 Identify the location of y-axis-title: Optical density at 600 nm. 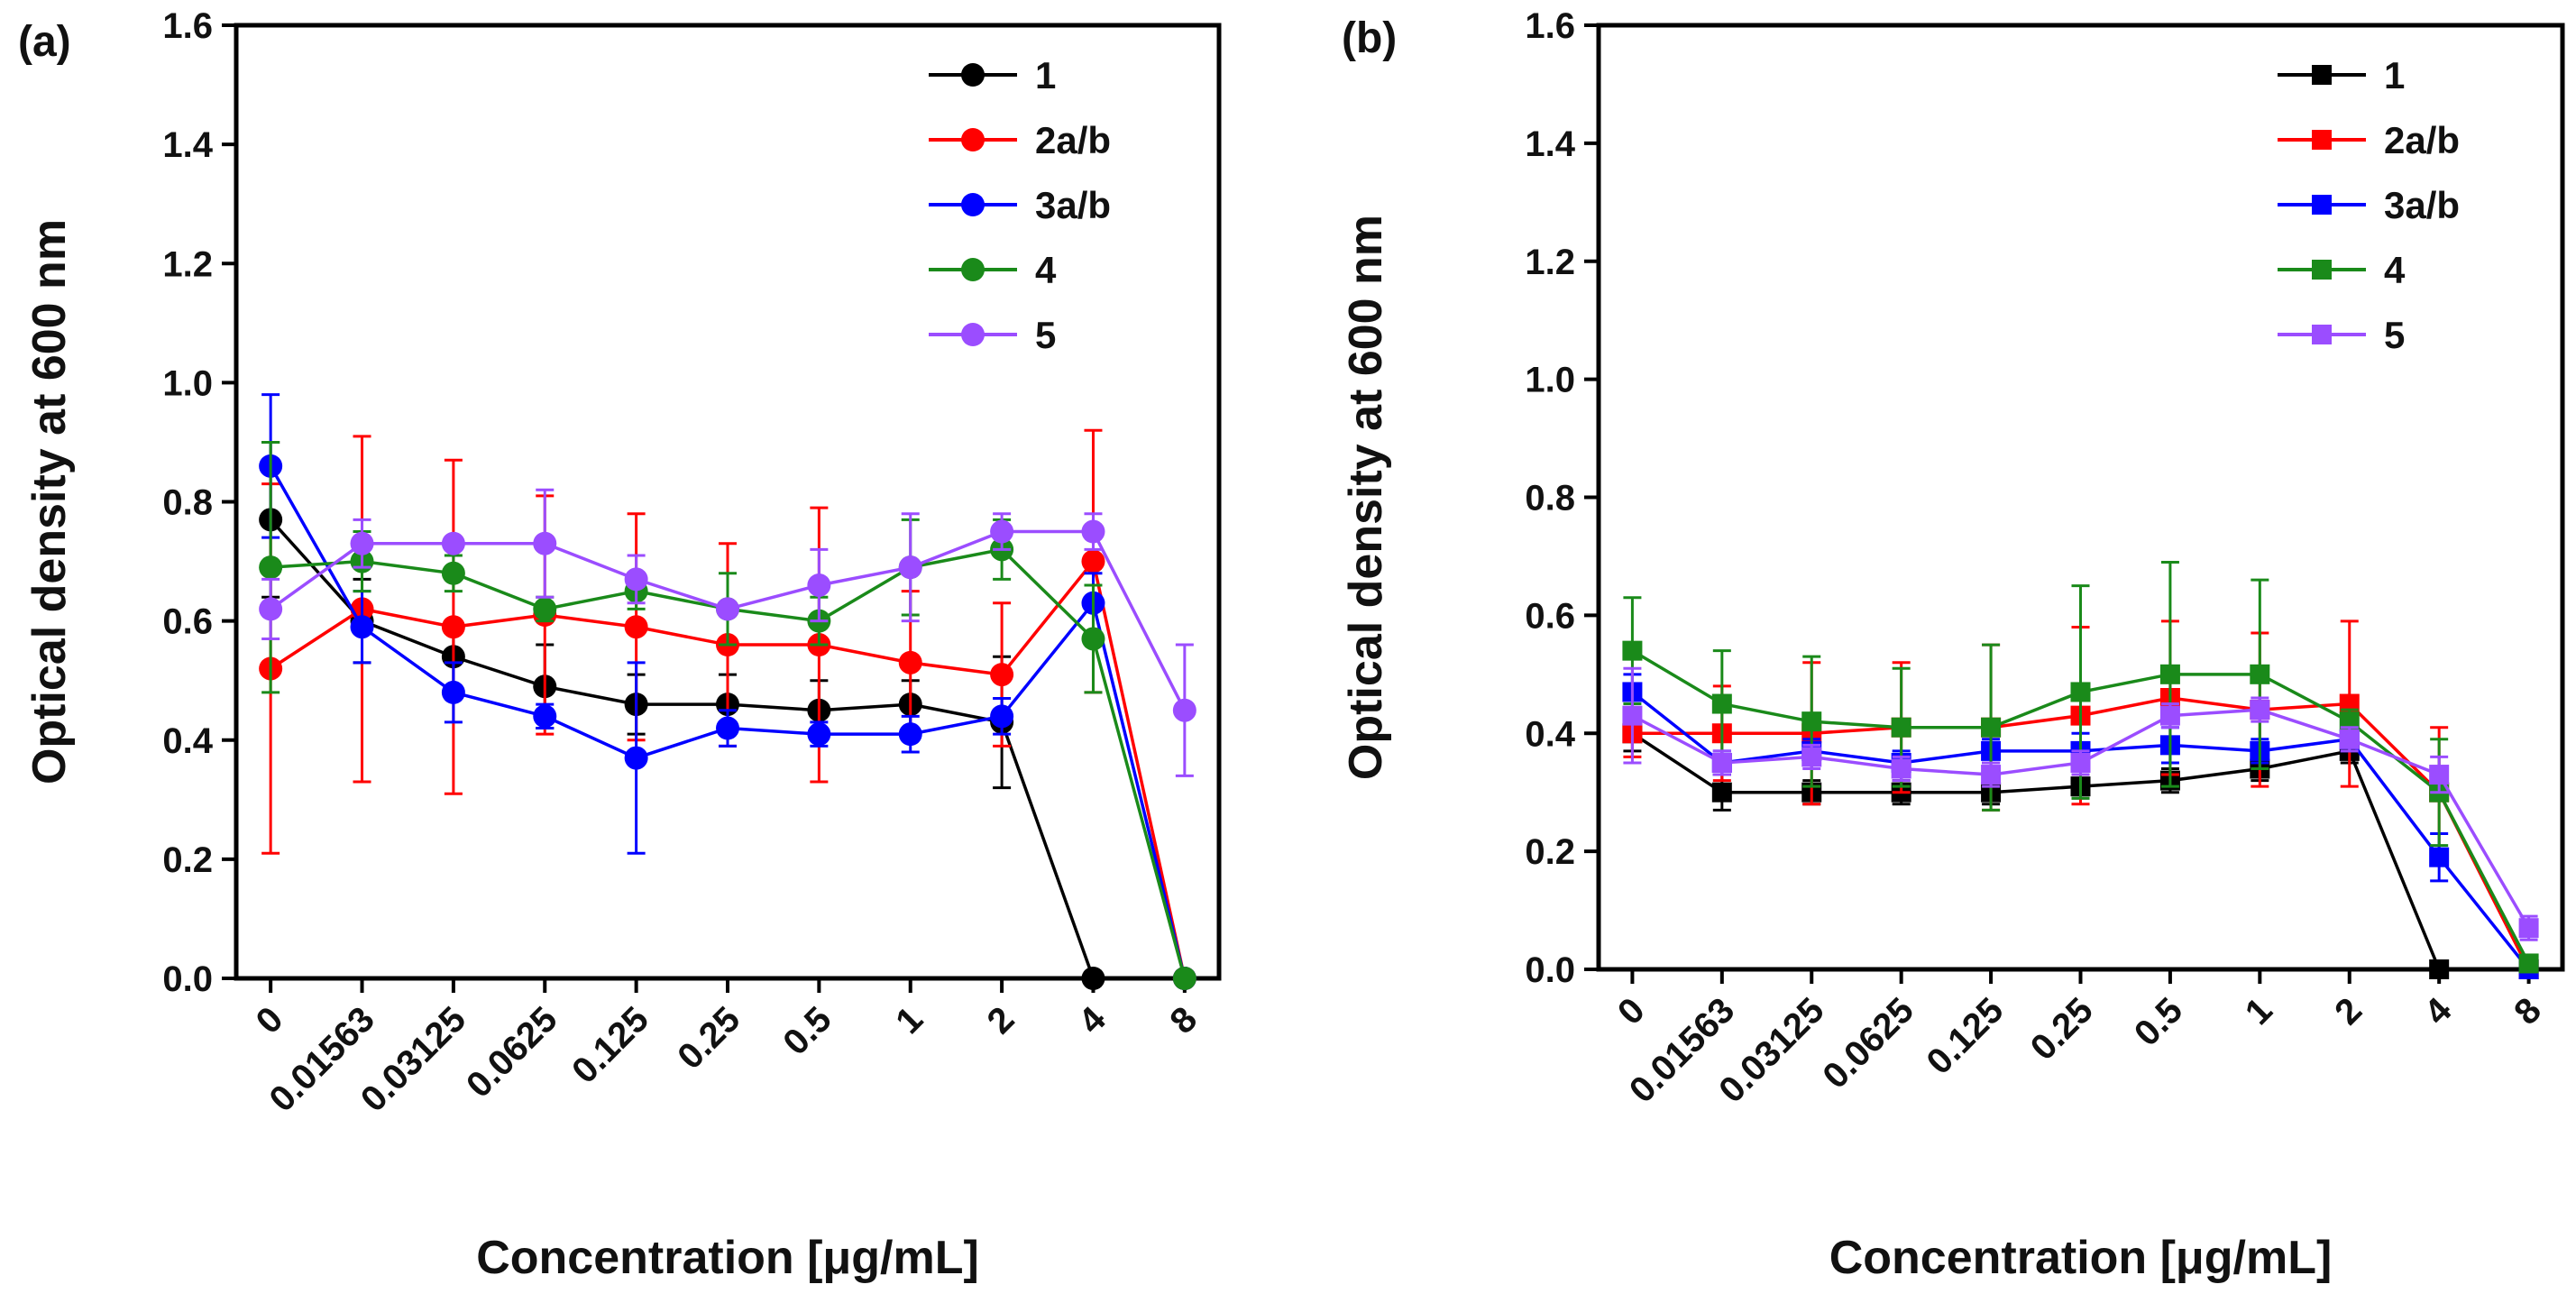
(1366, 497).